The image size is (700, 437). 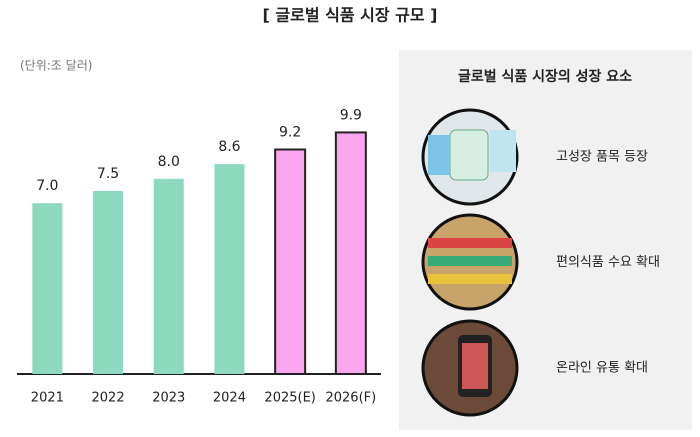 I want to click on panel-item: 고성장 품목 등장, so click(x=602, y=157).